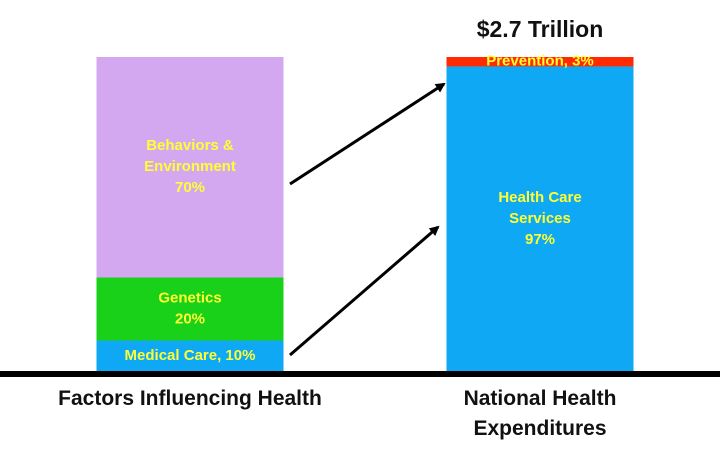 This screenshot has height=455, width=720. I want to click on segment-label: Services, so click(540, 218).